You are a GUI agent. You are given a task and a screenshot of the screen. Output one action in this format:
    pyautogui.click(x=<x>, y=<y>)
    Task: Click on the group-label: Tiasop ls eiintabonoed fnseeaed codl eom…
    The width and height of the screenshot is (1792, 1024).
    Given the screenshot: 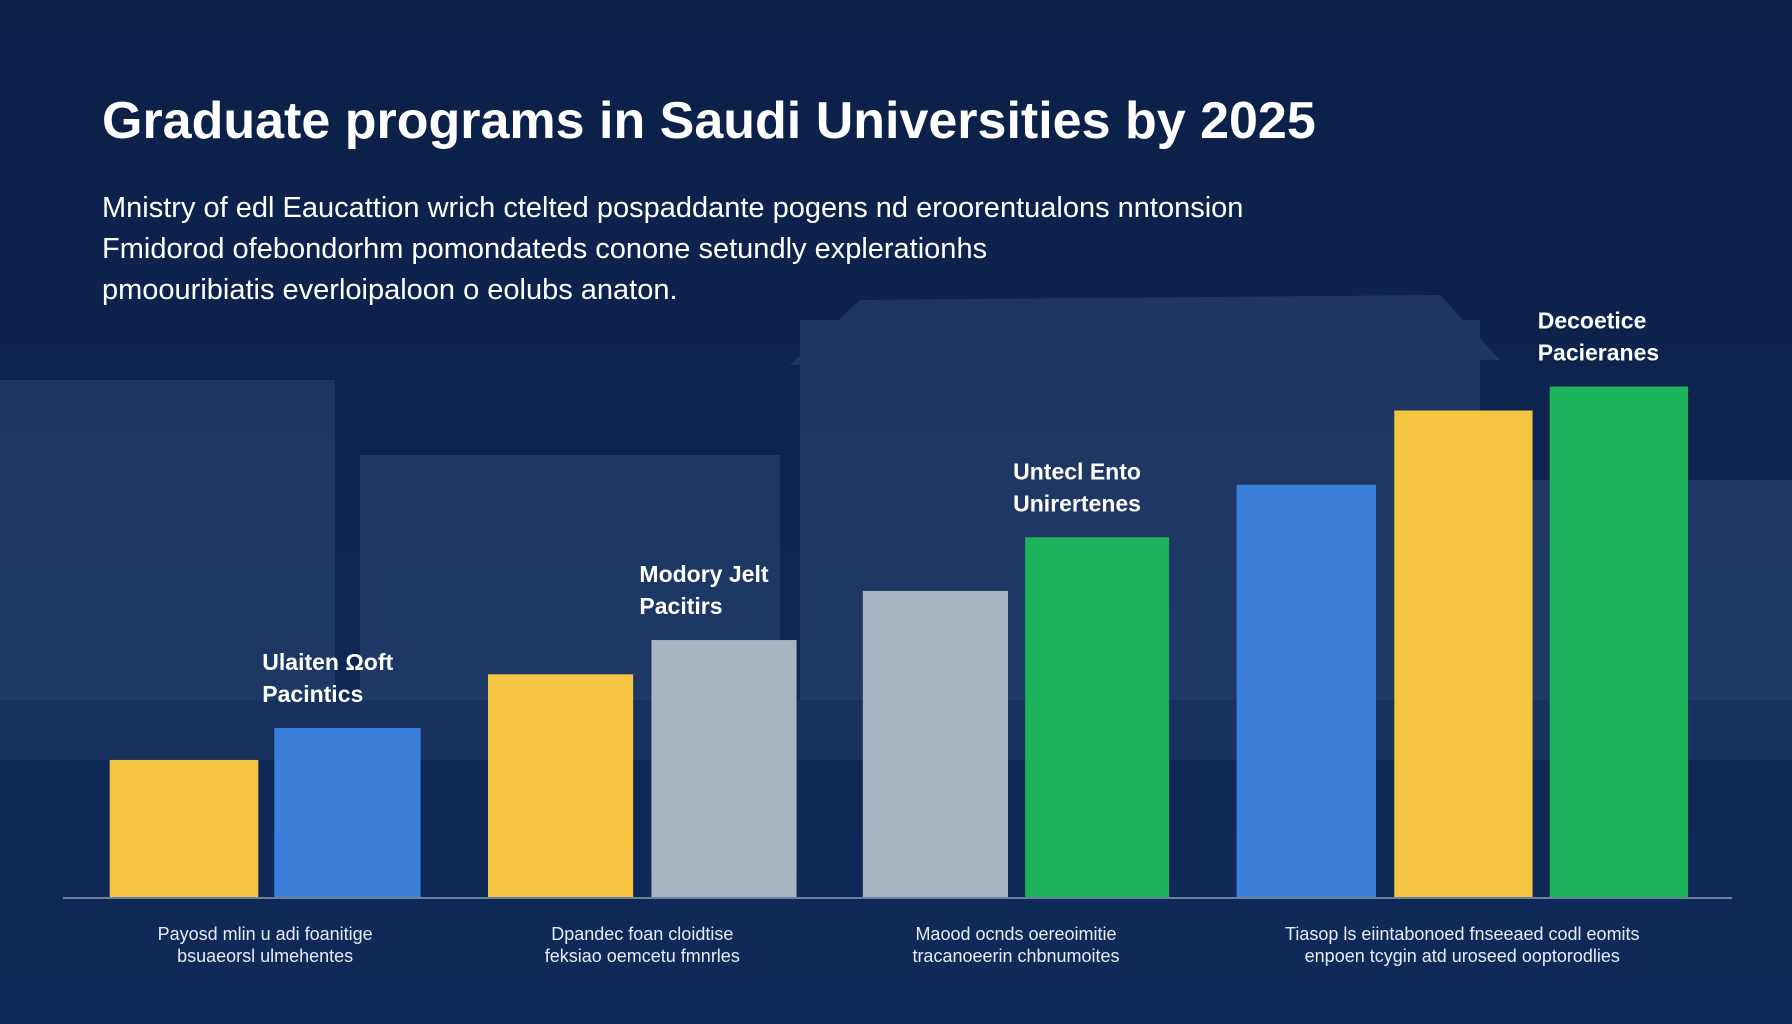 What is the action you would take?
    pyautogui.click(x=1462, y=934)
    